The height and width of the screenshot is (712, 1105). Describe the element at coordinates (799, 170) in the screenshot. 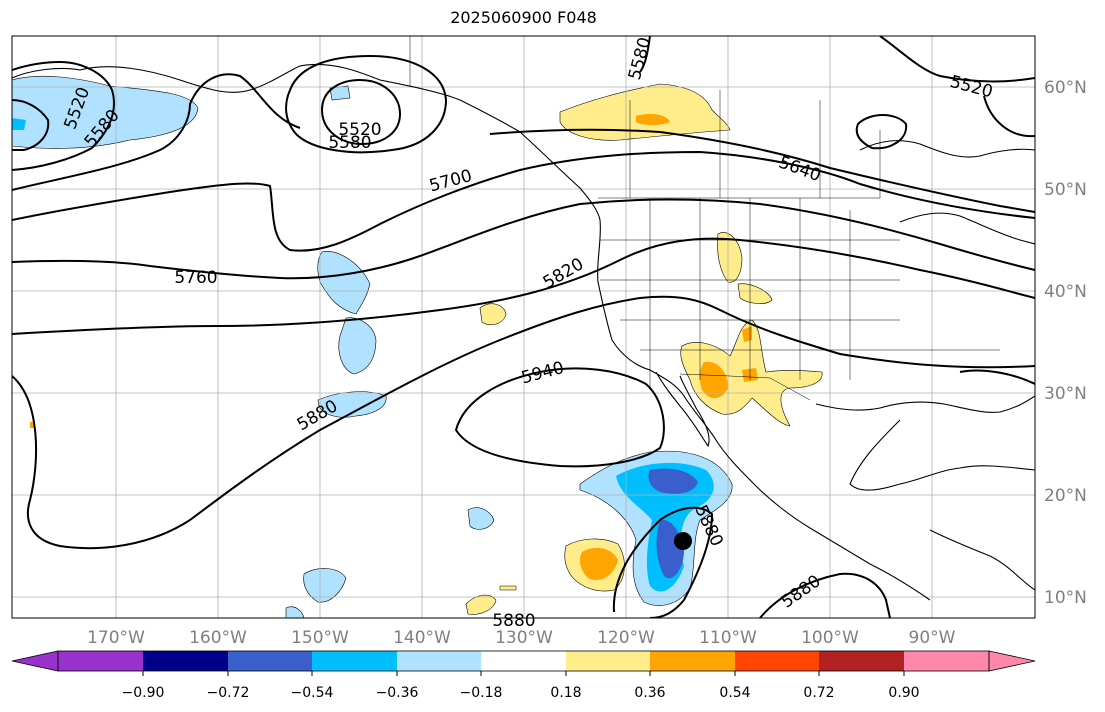

I see `contour-label: 5640` at that location.